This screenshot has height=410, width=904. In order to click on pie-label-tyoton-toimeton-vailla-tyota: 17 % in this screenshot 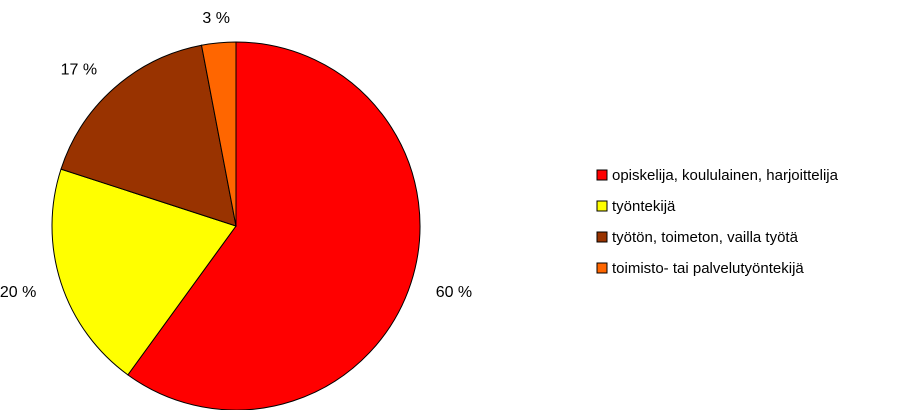, I will do `click(79, 70)`.